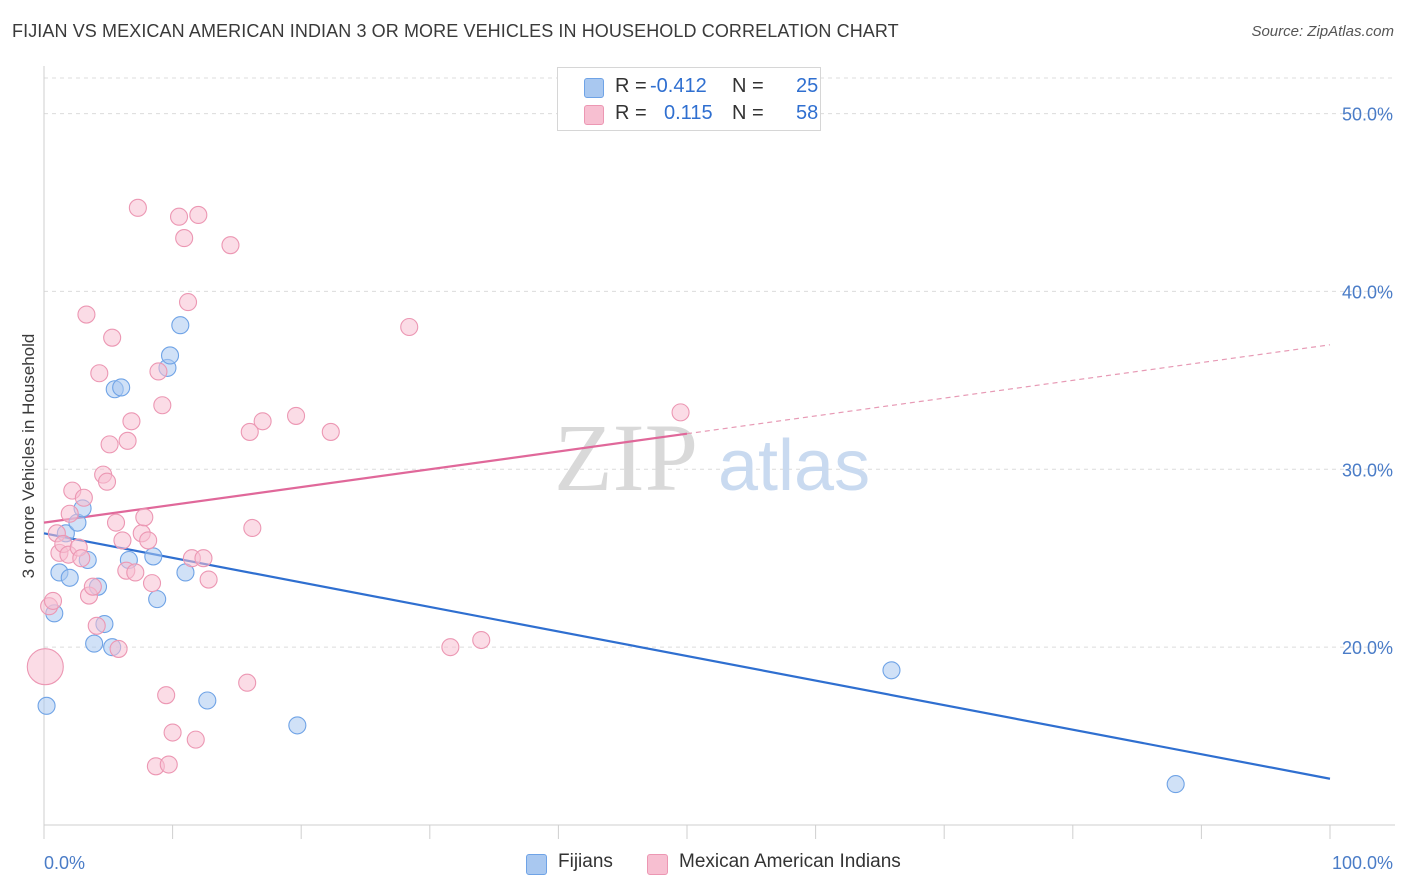 The height and width of the screenshot is (892, 1406). Describe the element at coordinates (678, 86) in the screenshot. I see `r-value: -0.412` at that location.